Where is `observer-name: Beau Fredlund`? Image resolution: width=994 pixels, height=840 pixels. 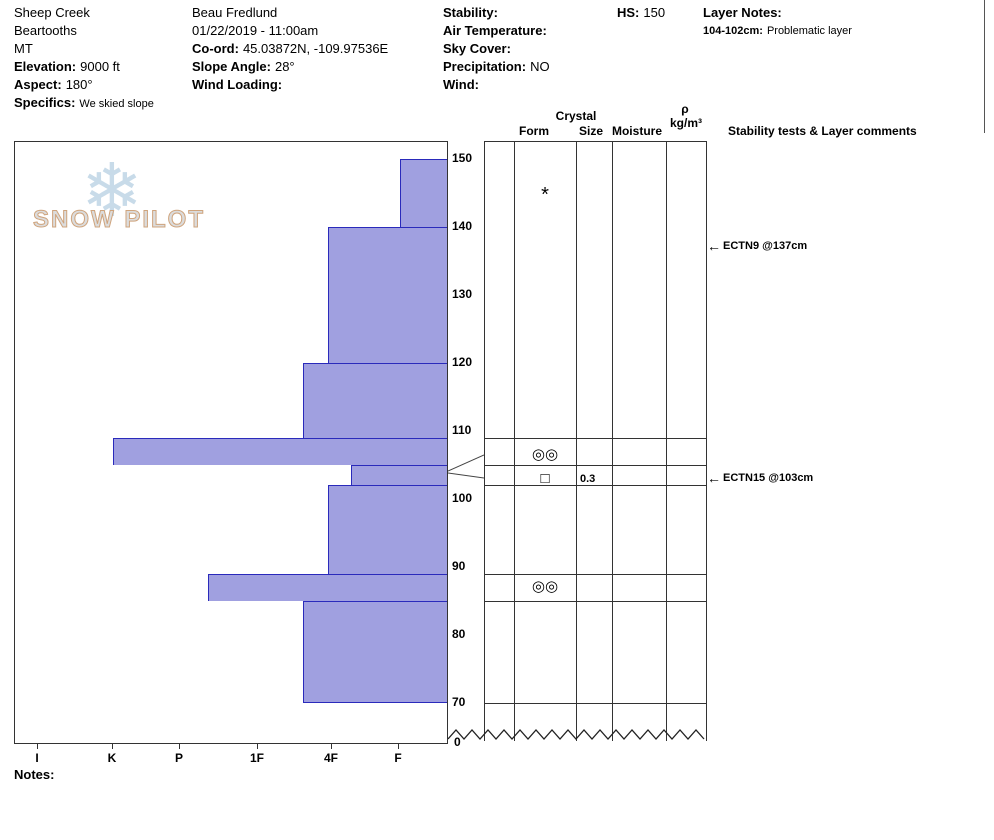 observer-name: Beau Fredlund is located at coordinates (235, 12).